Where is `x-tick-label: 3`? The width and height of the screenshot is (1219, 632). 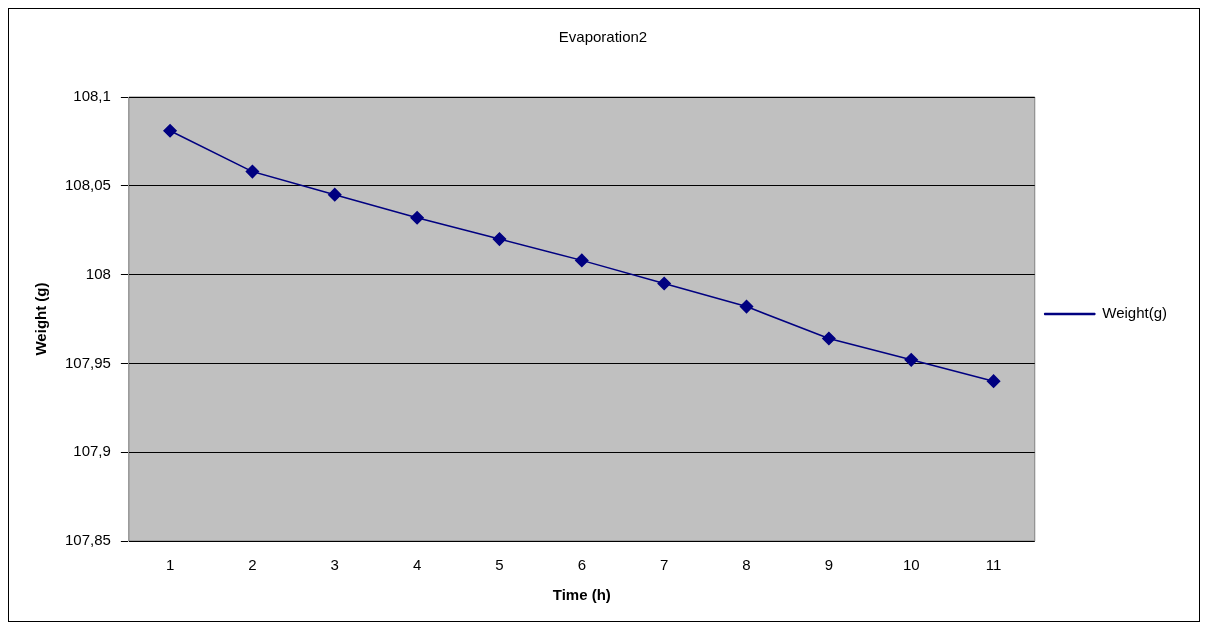
x-tick-label: 3 is located at coordinates (334, 565).